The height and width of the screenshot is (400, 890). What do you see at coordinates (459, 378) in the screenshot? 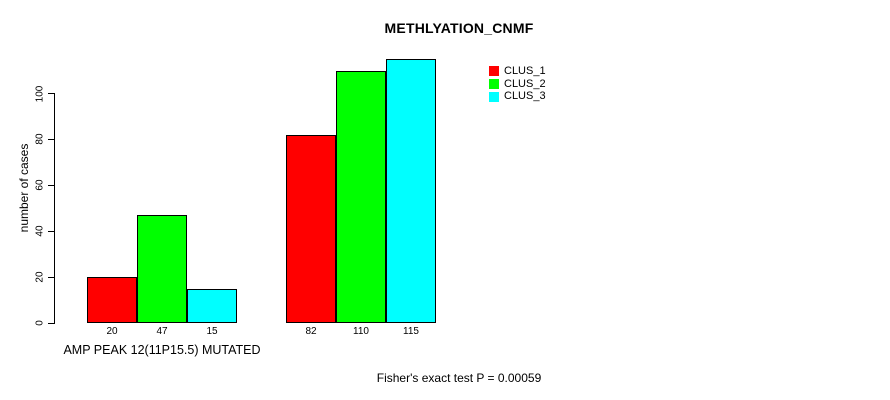
I see `fisher-test-annotation: Fisher's exact test P = 0.00059` at bounding box center [459, 378].